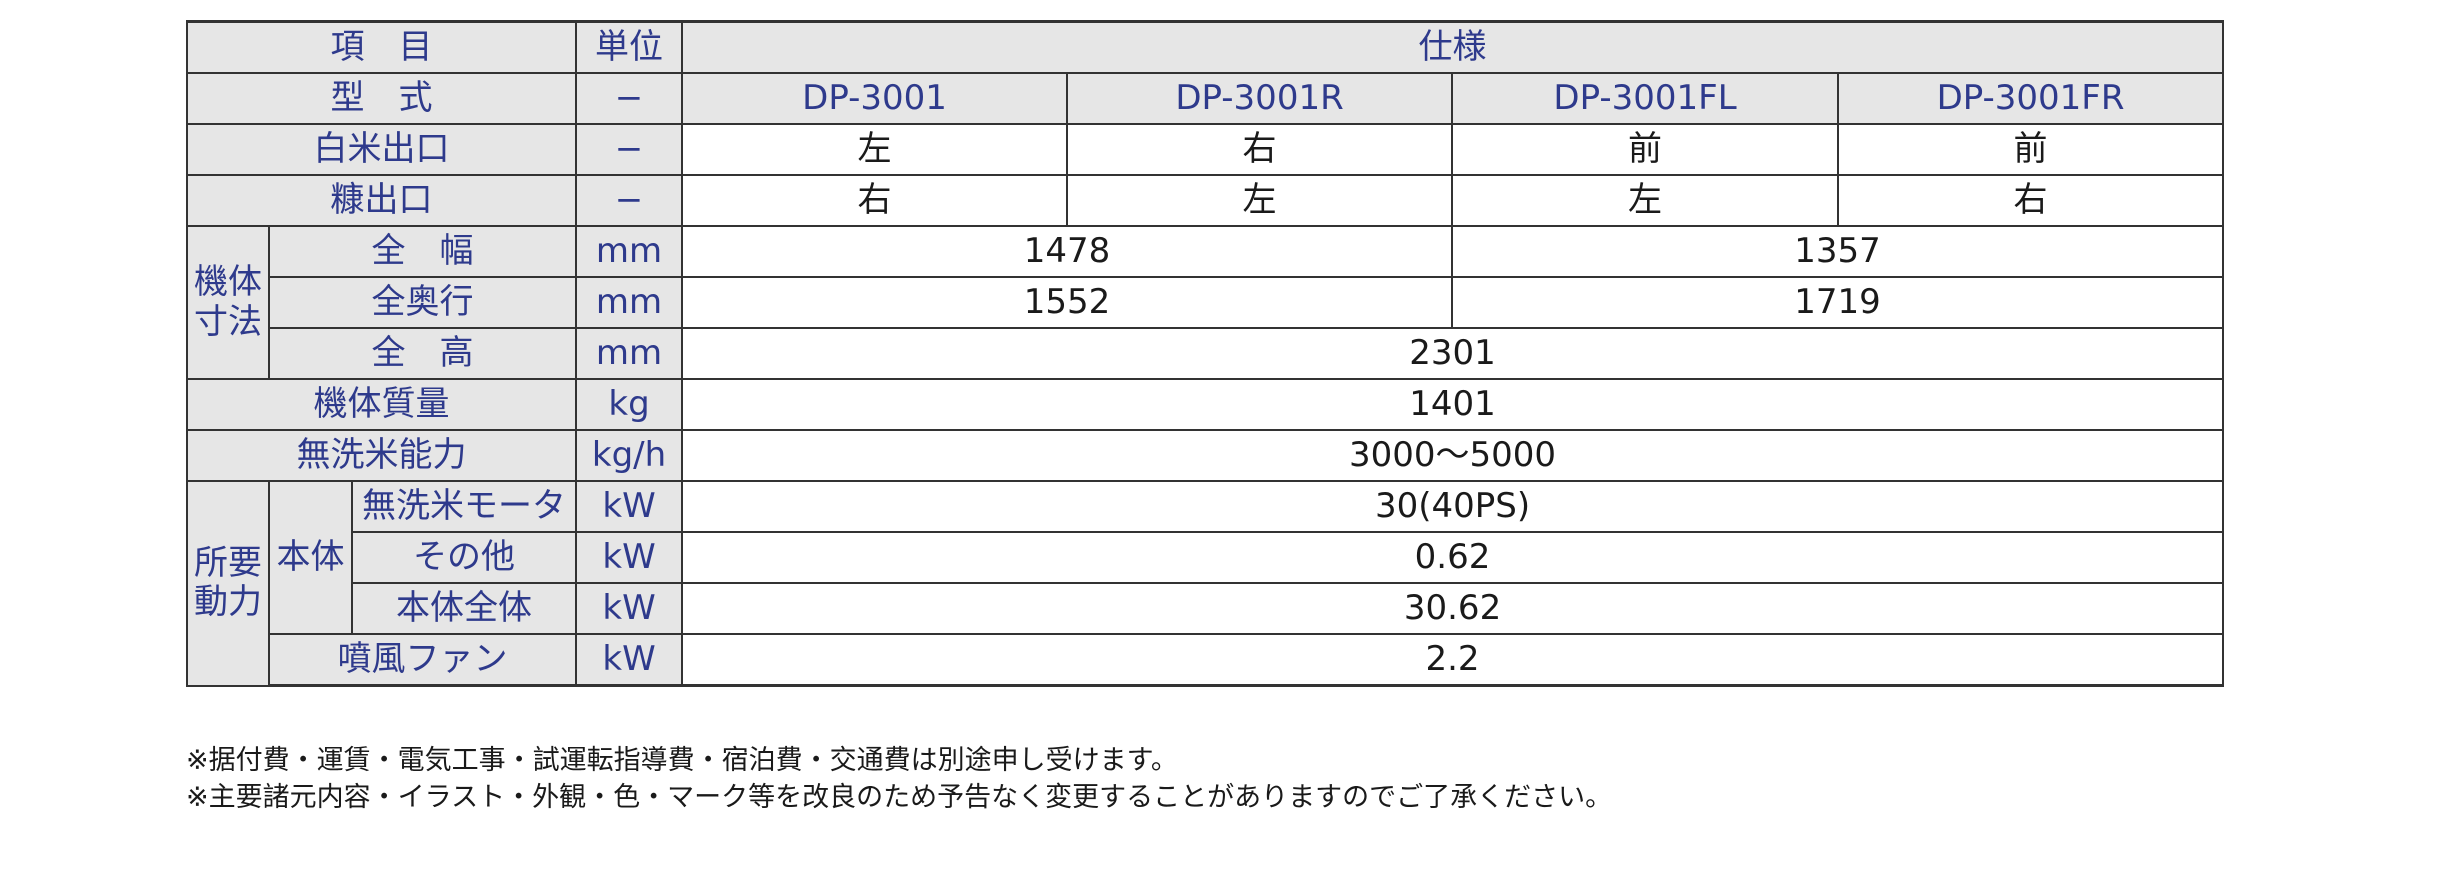 The width and height of the screenshot is (2452, 884). What do you see at coordinates (381, 149) in the screenshot?
I see `row-label-rice-outlet: 白米出口` at bounding box center [381, 149].